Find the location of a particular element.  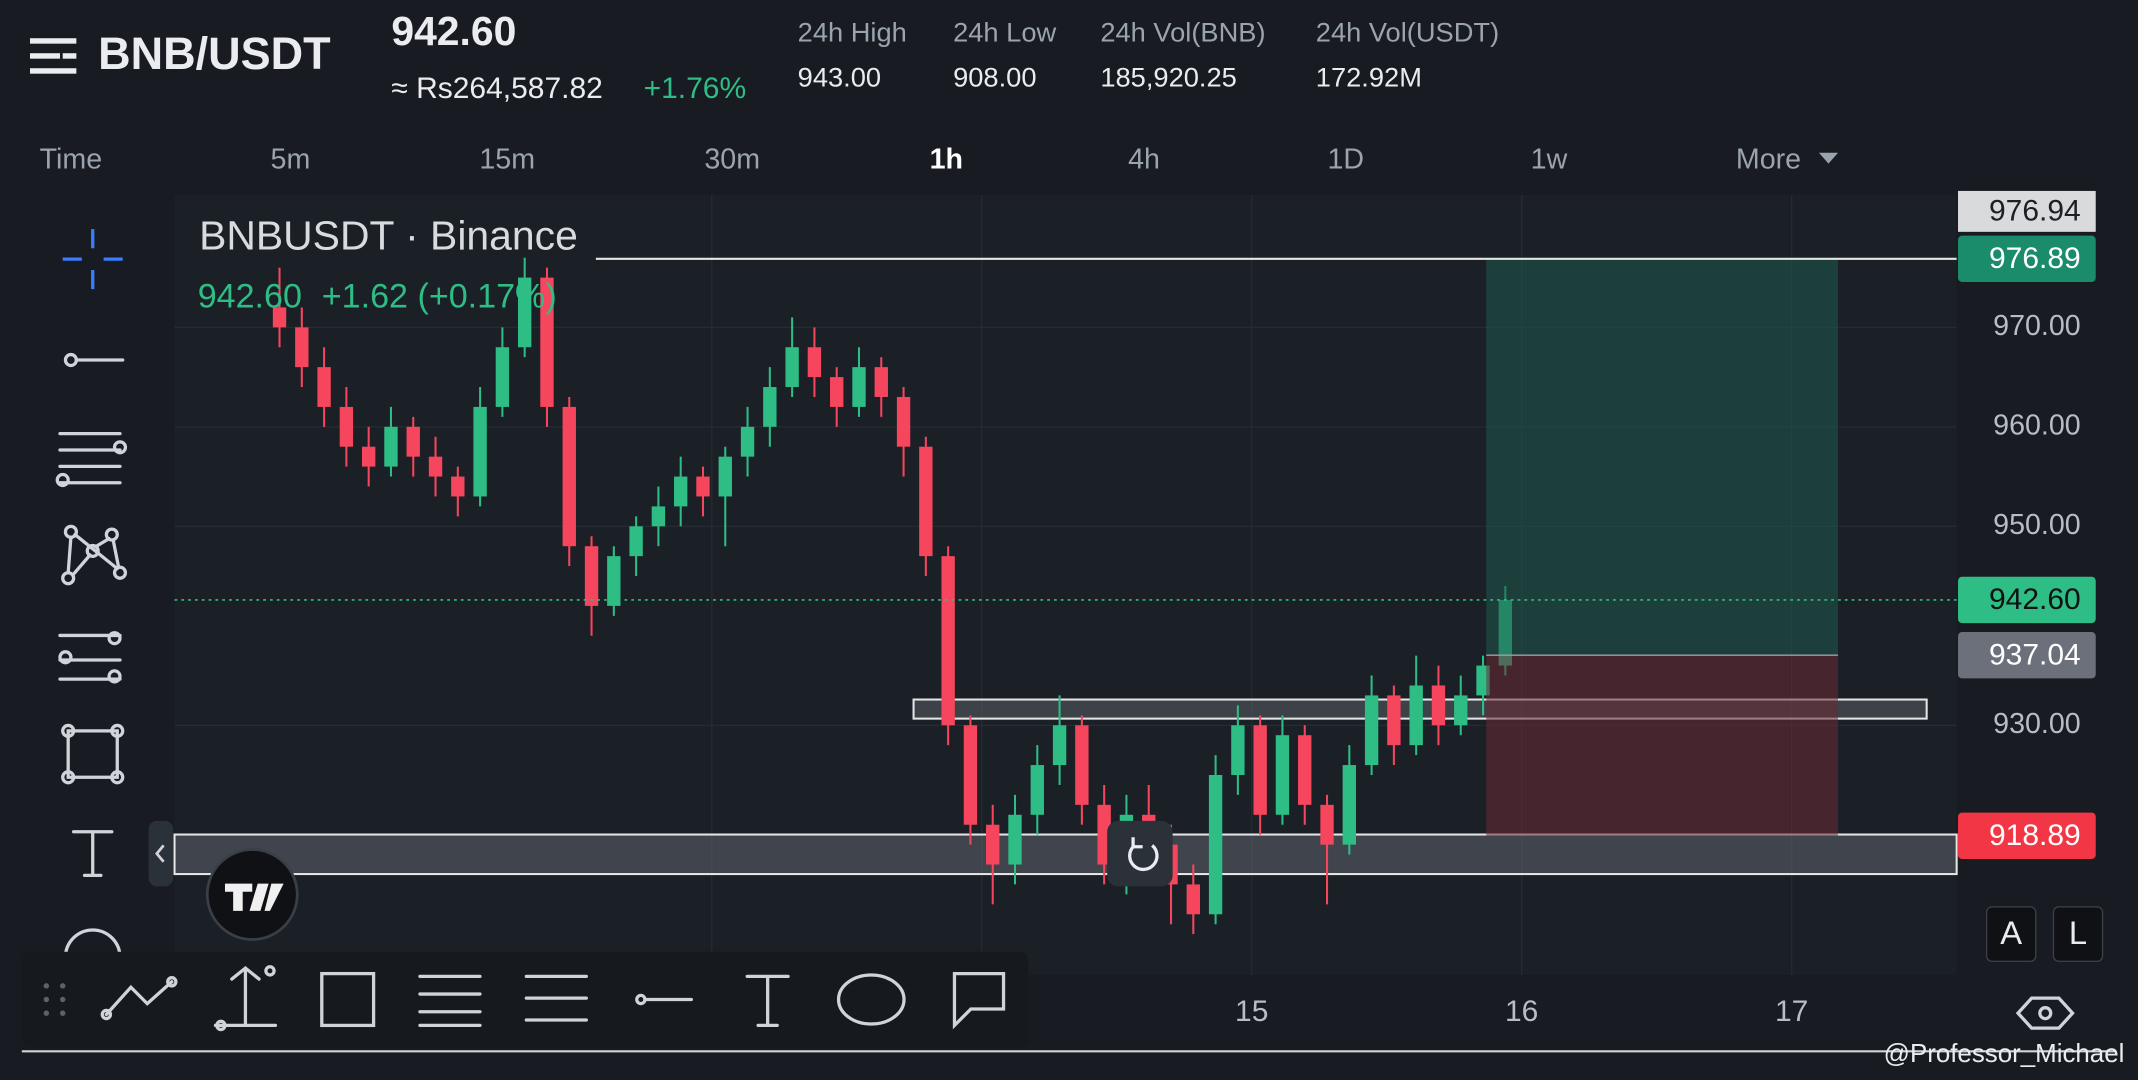

price-tag-label: 976.94 is located at coordinates (2035, 211).